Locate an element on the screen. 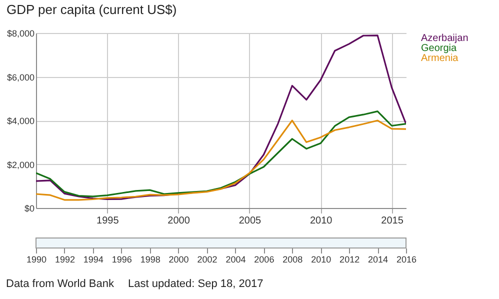 The image size is (499, 299). x2-tick-label: 1994 is located at coordinates (93, 259).